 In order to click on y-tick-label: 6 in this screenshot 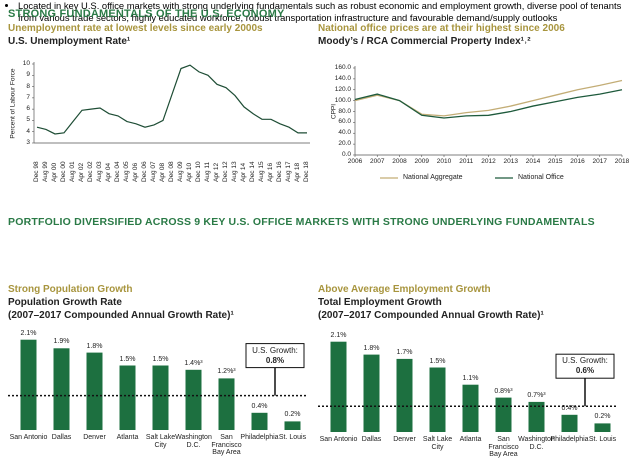, I will do `click(28, 109)`.